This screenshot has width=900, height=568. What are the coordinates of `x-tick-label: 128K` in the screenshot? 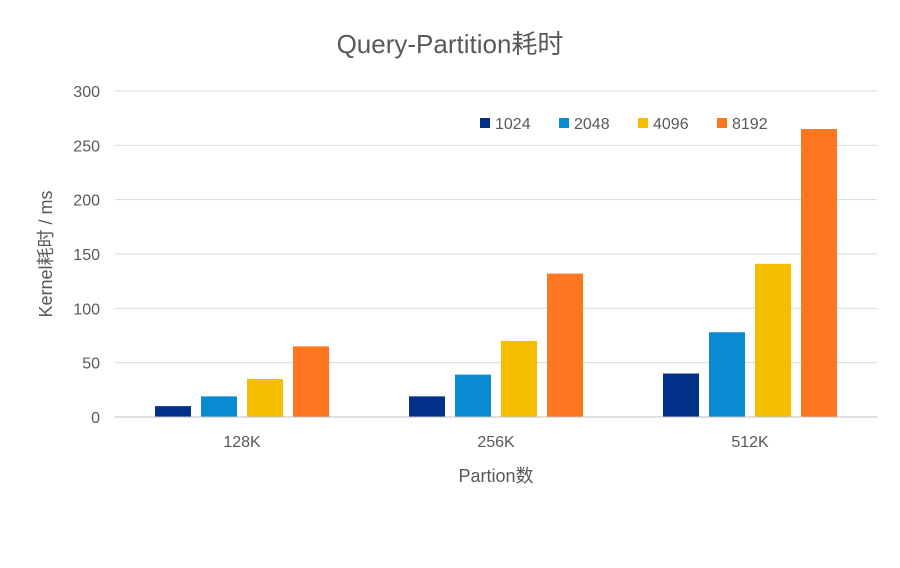 It's located at (242, 442).